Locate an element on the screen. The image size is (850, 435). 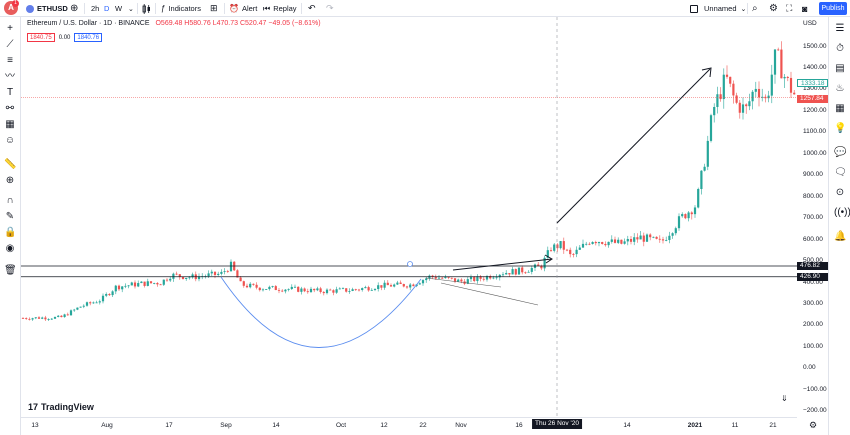
interval-w: W is located at coordinates (119, 8).